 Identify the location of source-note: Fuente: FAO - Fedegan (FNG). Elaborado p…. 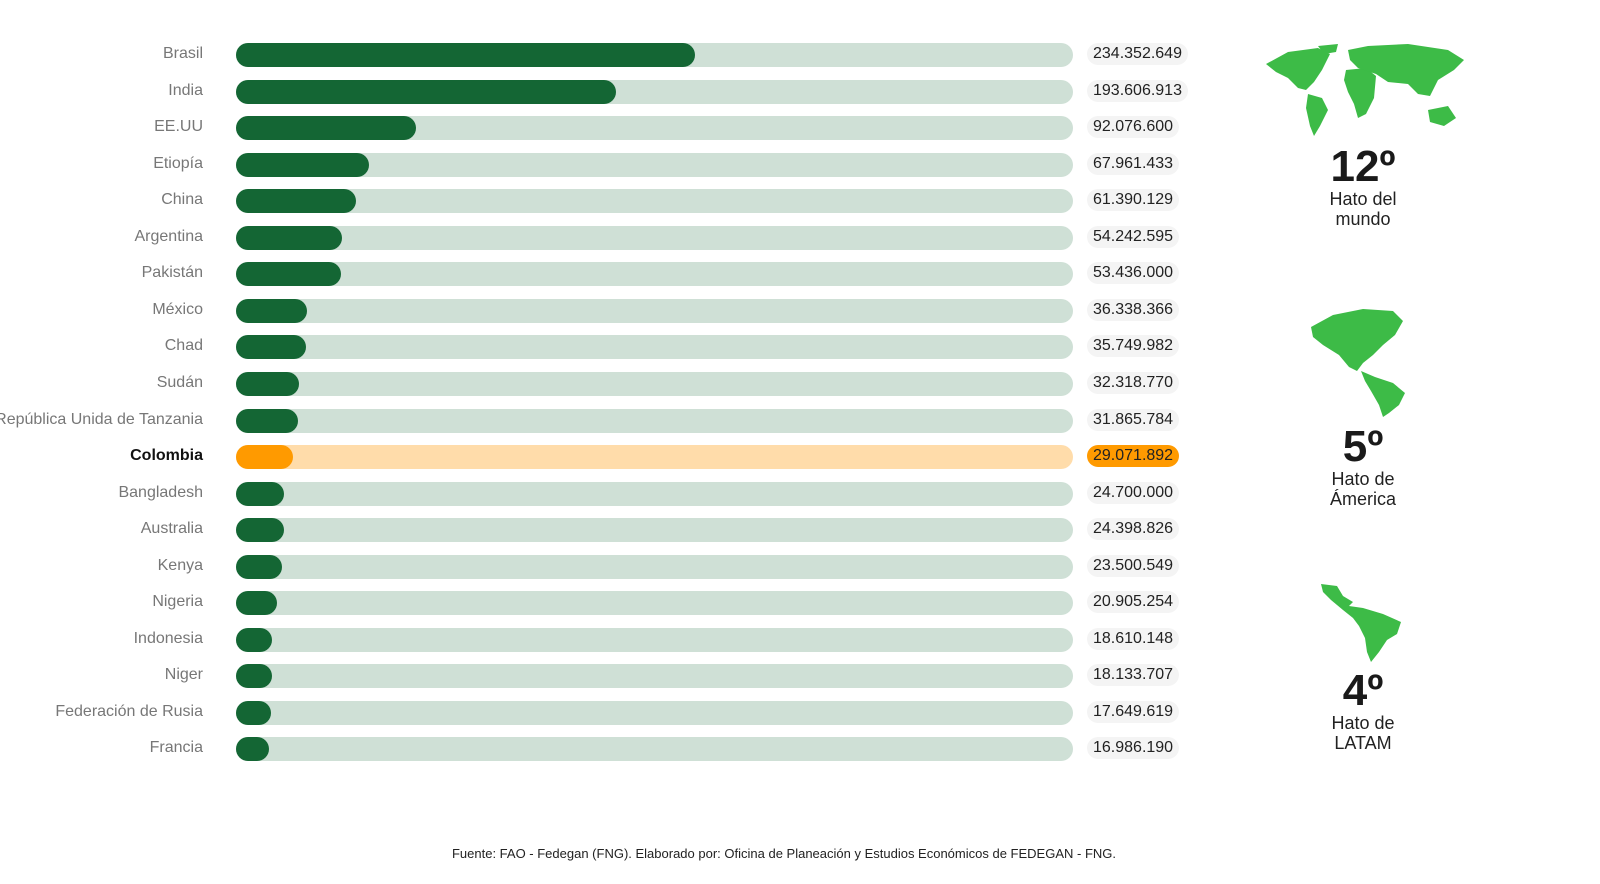
(783, 853).